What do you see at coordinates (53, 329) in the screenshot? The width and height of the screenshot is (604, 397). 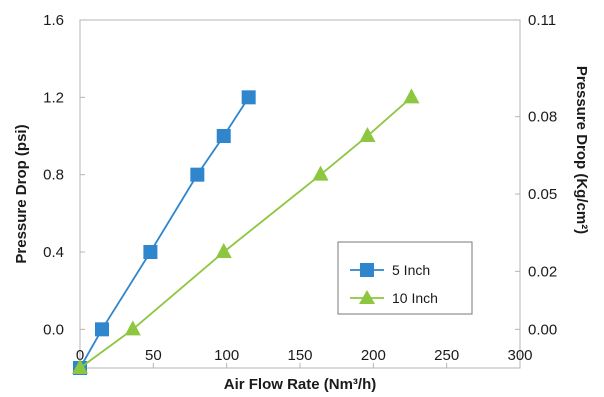 I see `y-tick-label: 0.0` at bounding box center [53, 329].